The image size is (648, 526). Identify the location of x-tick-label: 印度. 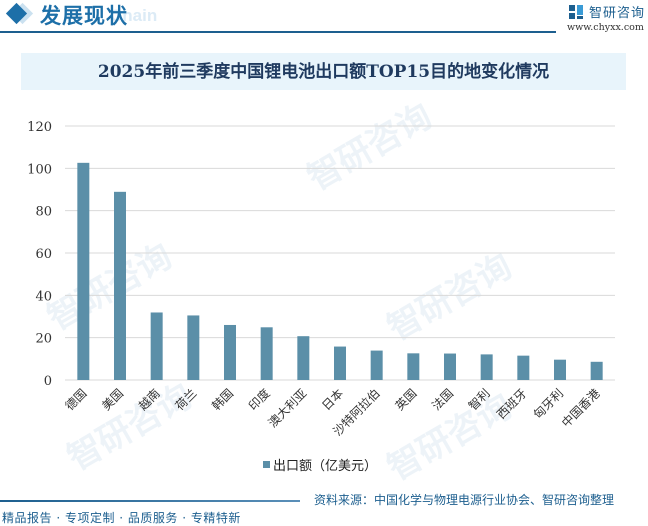
(259, 400).